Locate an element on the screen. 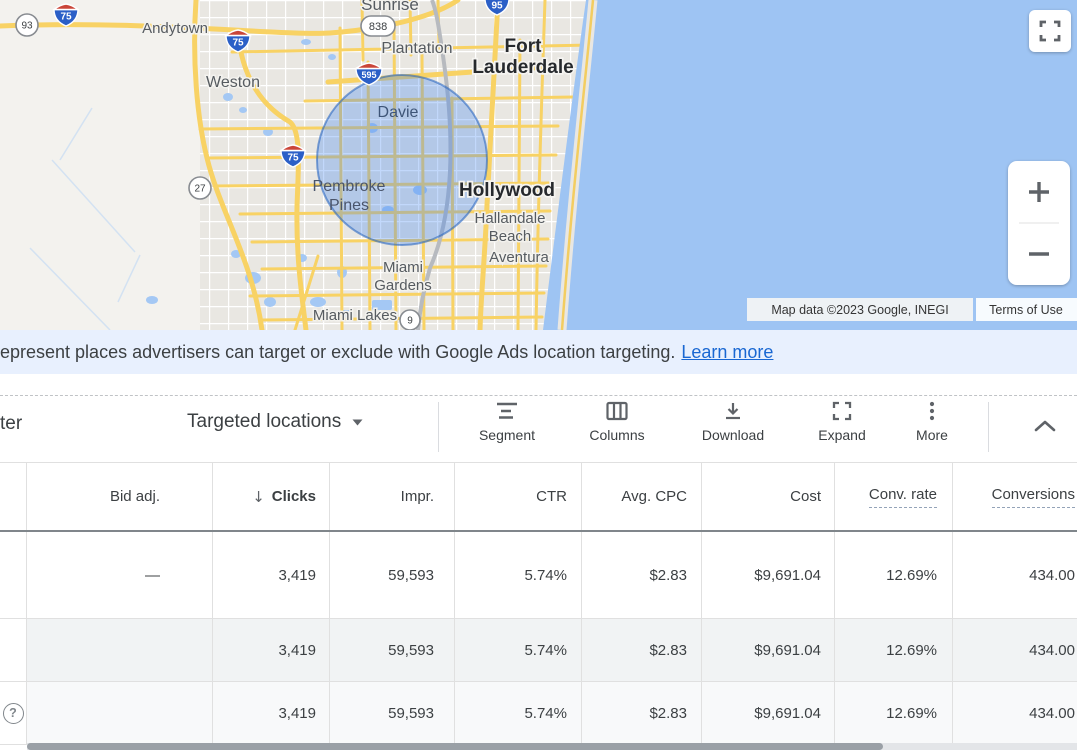 Image resolution: width=1077 pixels, height=750 pixels. horizontal-scrollbar-thumb is located at coordinates (455, 746).